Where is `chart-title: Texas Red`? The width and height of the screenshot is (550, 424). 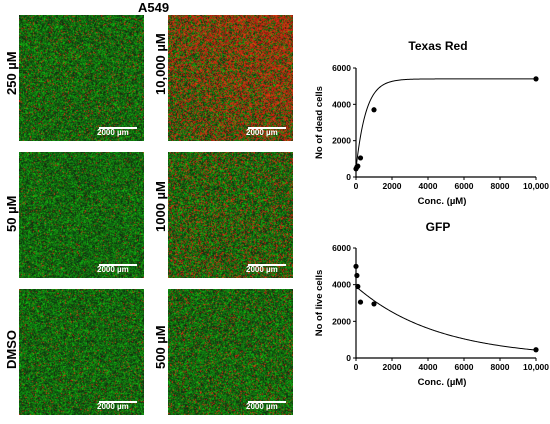 chart-title: Texas Red is located at coordinates (437, 46).